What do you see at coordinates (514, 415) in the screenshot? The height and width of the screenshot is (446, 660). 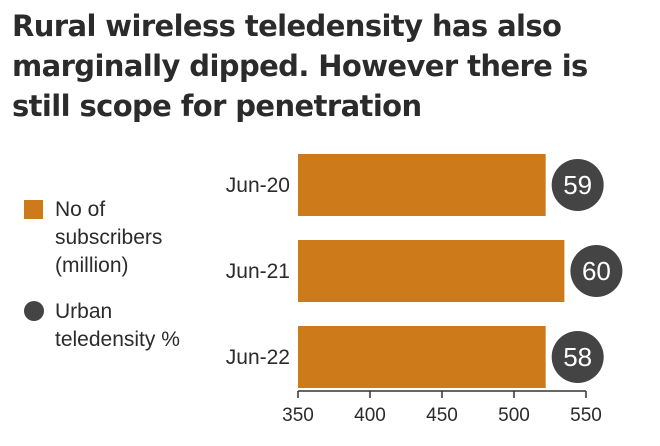 I see `x-tick-label-500: 500` at bounding box center [514, 415].